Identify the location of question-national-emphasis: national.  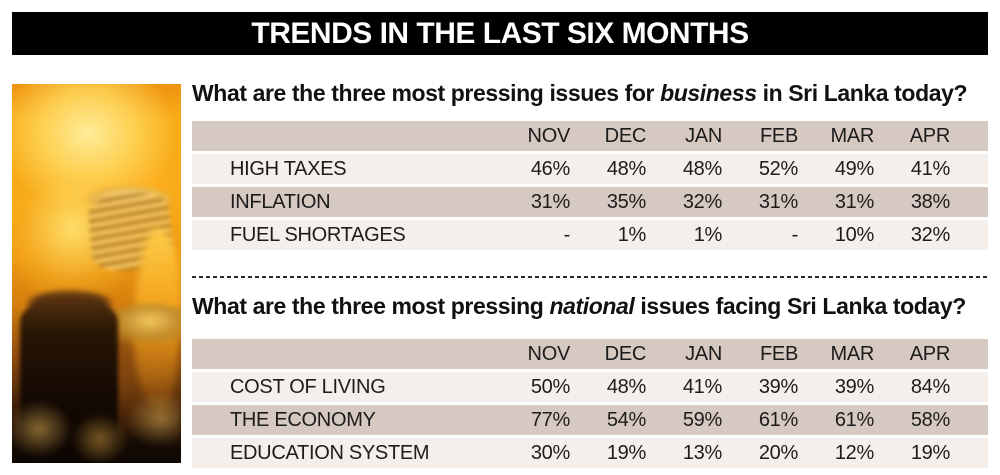
(592, 306).